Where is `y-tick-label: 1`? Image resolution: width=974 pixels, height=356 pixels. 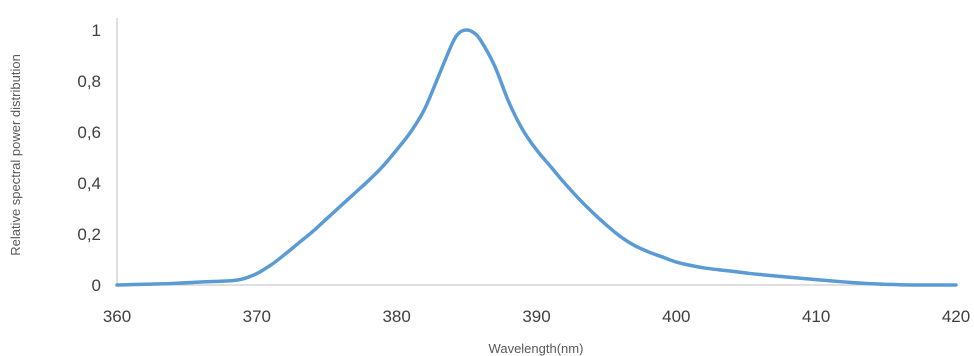 y-tick-label: 1 is located at coordinates (96, 30).